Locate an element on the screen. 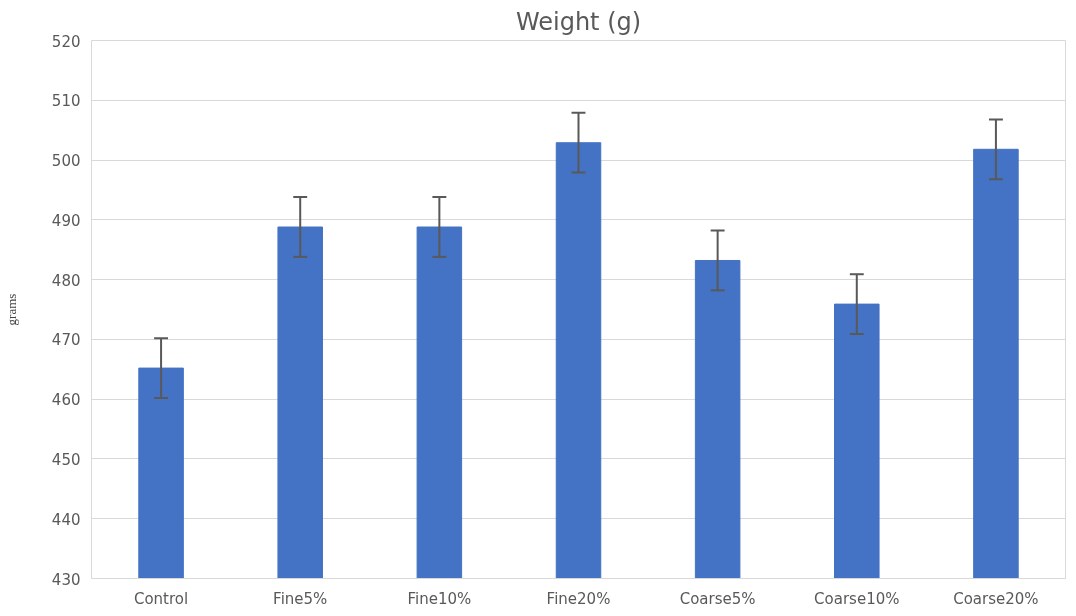 Image resolution: width=1076 pixels, height=616 pixels. y-tick-label: 450 is located at coordinates (66, 459).